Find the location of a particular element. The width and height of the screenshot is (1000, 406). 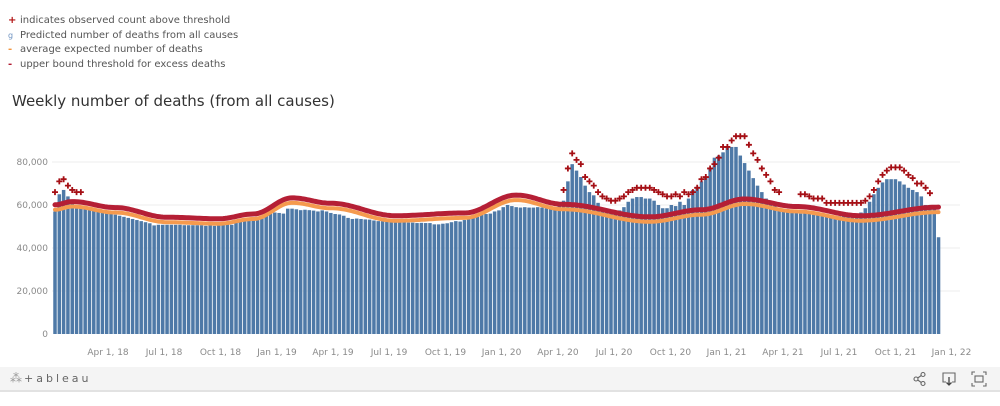

expected-deaths-line is located at coordinates (497, 212).